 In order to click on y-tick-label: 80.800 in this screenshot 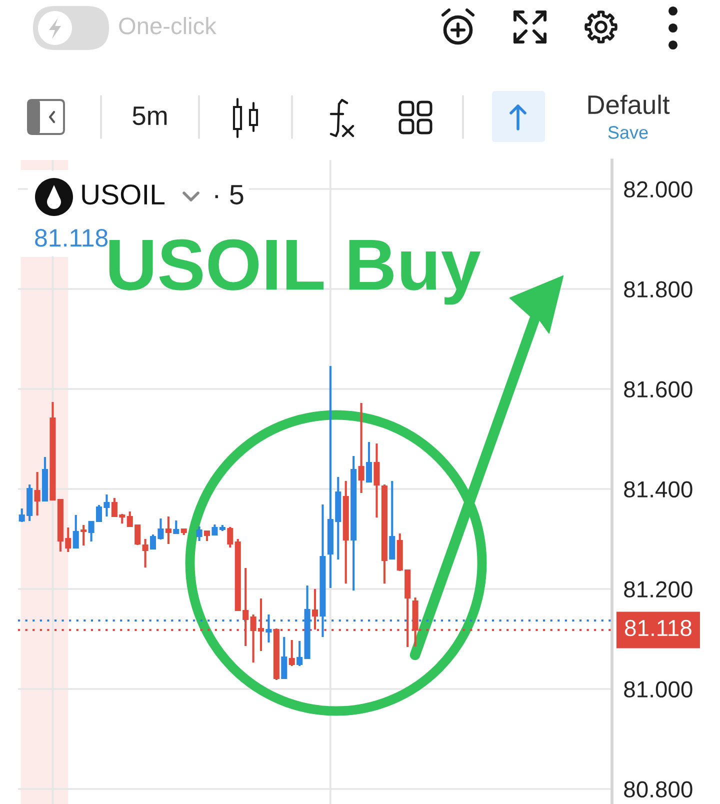, I will do `click(658, 789)`.